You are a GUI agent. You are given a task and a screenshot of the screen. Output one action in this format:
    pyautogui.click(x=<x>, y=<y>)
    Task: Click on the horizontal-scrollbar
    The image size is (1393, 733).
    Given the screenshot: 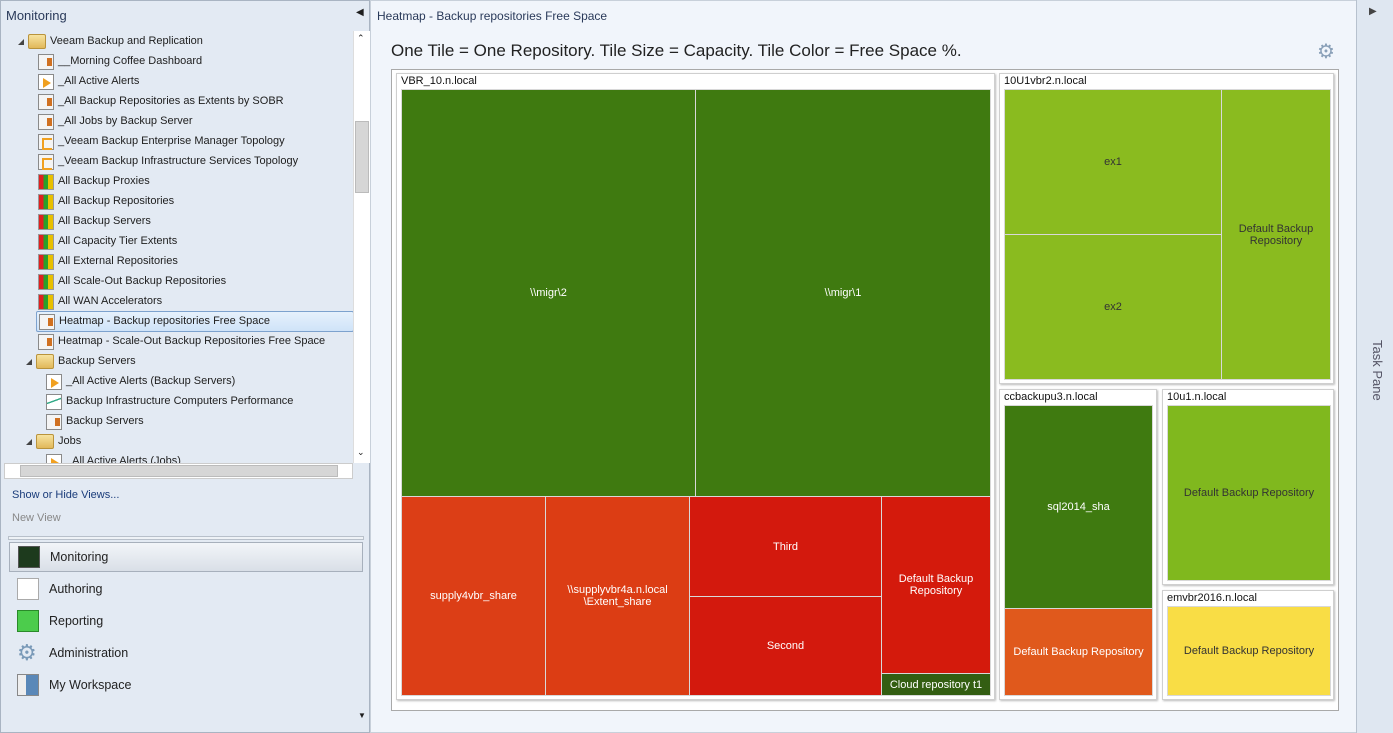 What is the action you would take?
    pyautogui.click(x=178, y=471)
    